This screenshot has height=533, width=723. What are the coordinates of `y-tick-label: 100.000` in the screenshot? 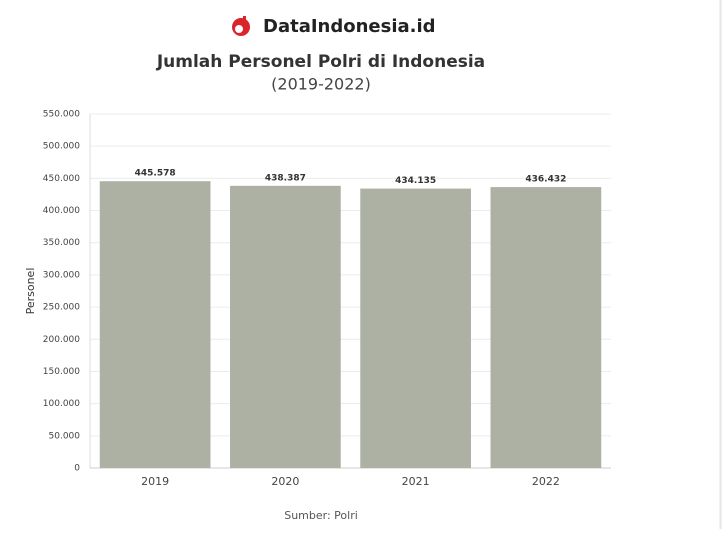 It's located at (61, 404).